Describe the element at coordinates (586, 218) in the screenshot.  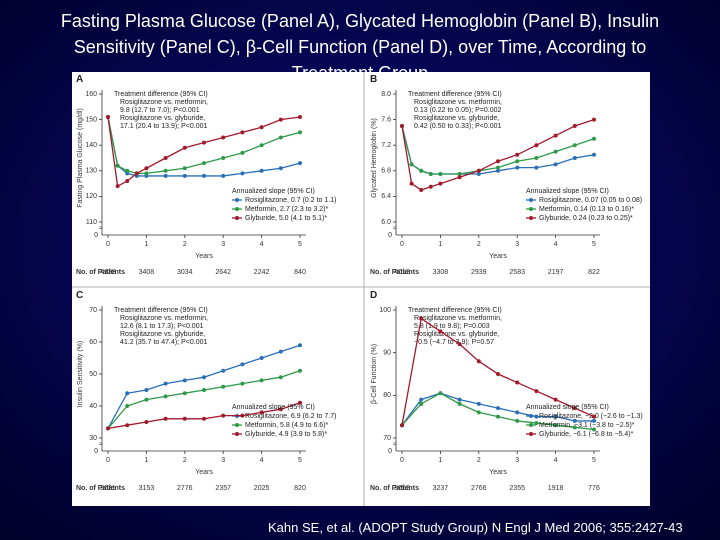
I see `legend-label: Glyburide, 0.24 (0.23 to 0.25)*` at that location.